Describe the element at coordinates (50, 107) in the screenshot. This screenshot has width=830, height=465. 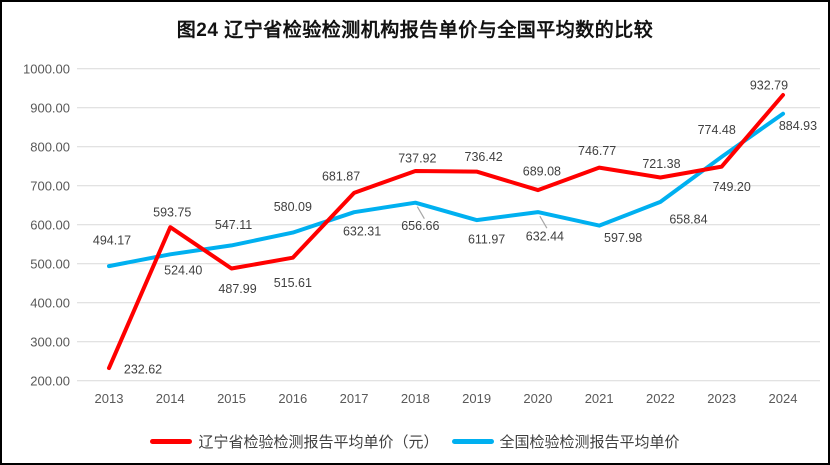
I see `y-tick-label: 900.00` at that location.